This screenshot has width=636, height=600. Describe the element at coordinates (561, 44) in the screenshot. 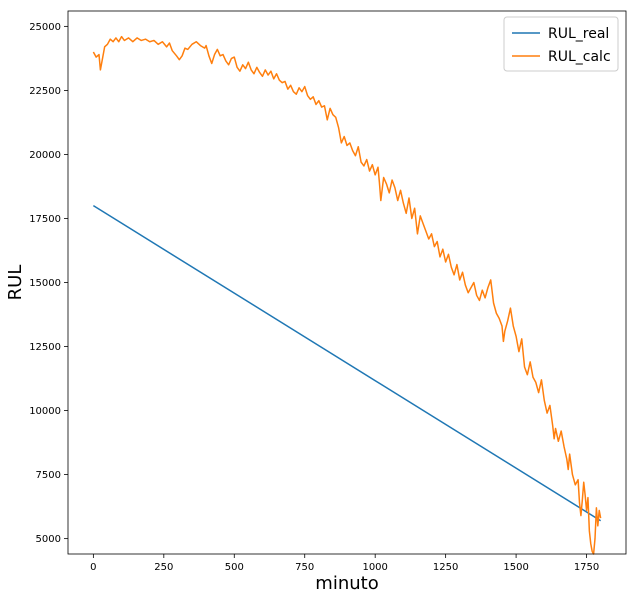

I see `legend-box` at that location.